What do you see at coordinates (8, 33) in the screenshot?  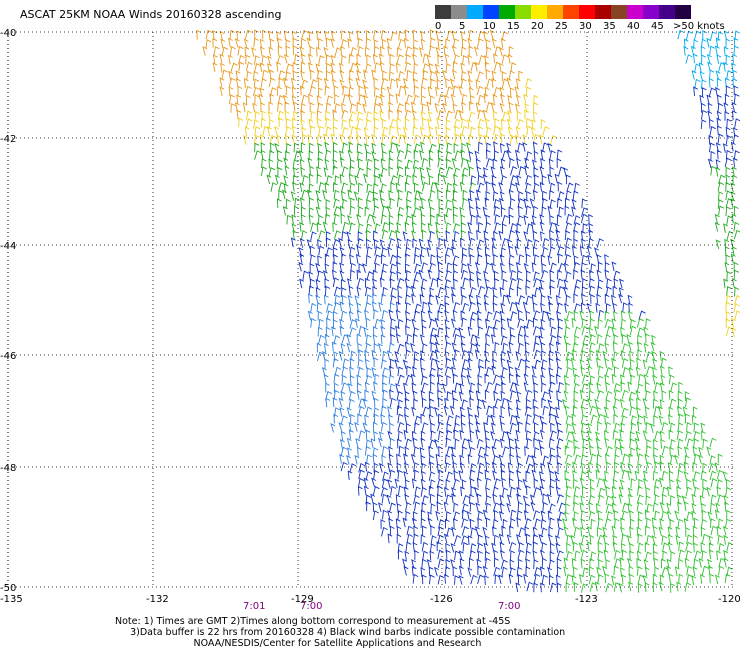 I see `latitude-label: -40` at bounding box center [8, 33].